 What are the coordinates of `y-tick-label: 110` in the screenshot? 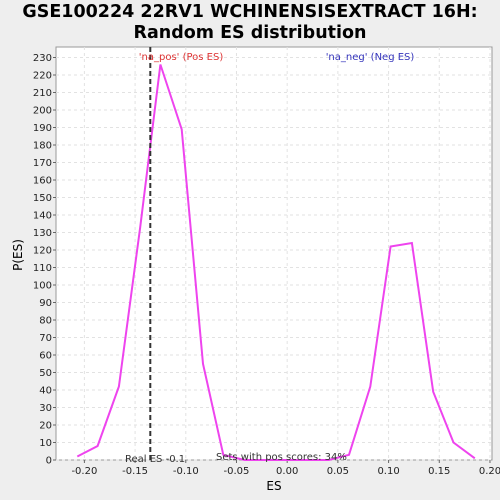 It's located at (42, 268).